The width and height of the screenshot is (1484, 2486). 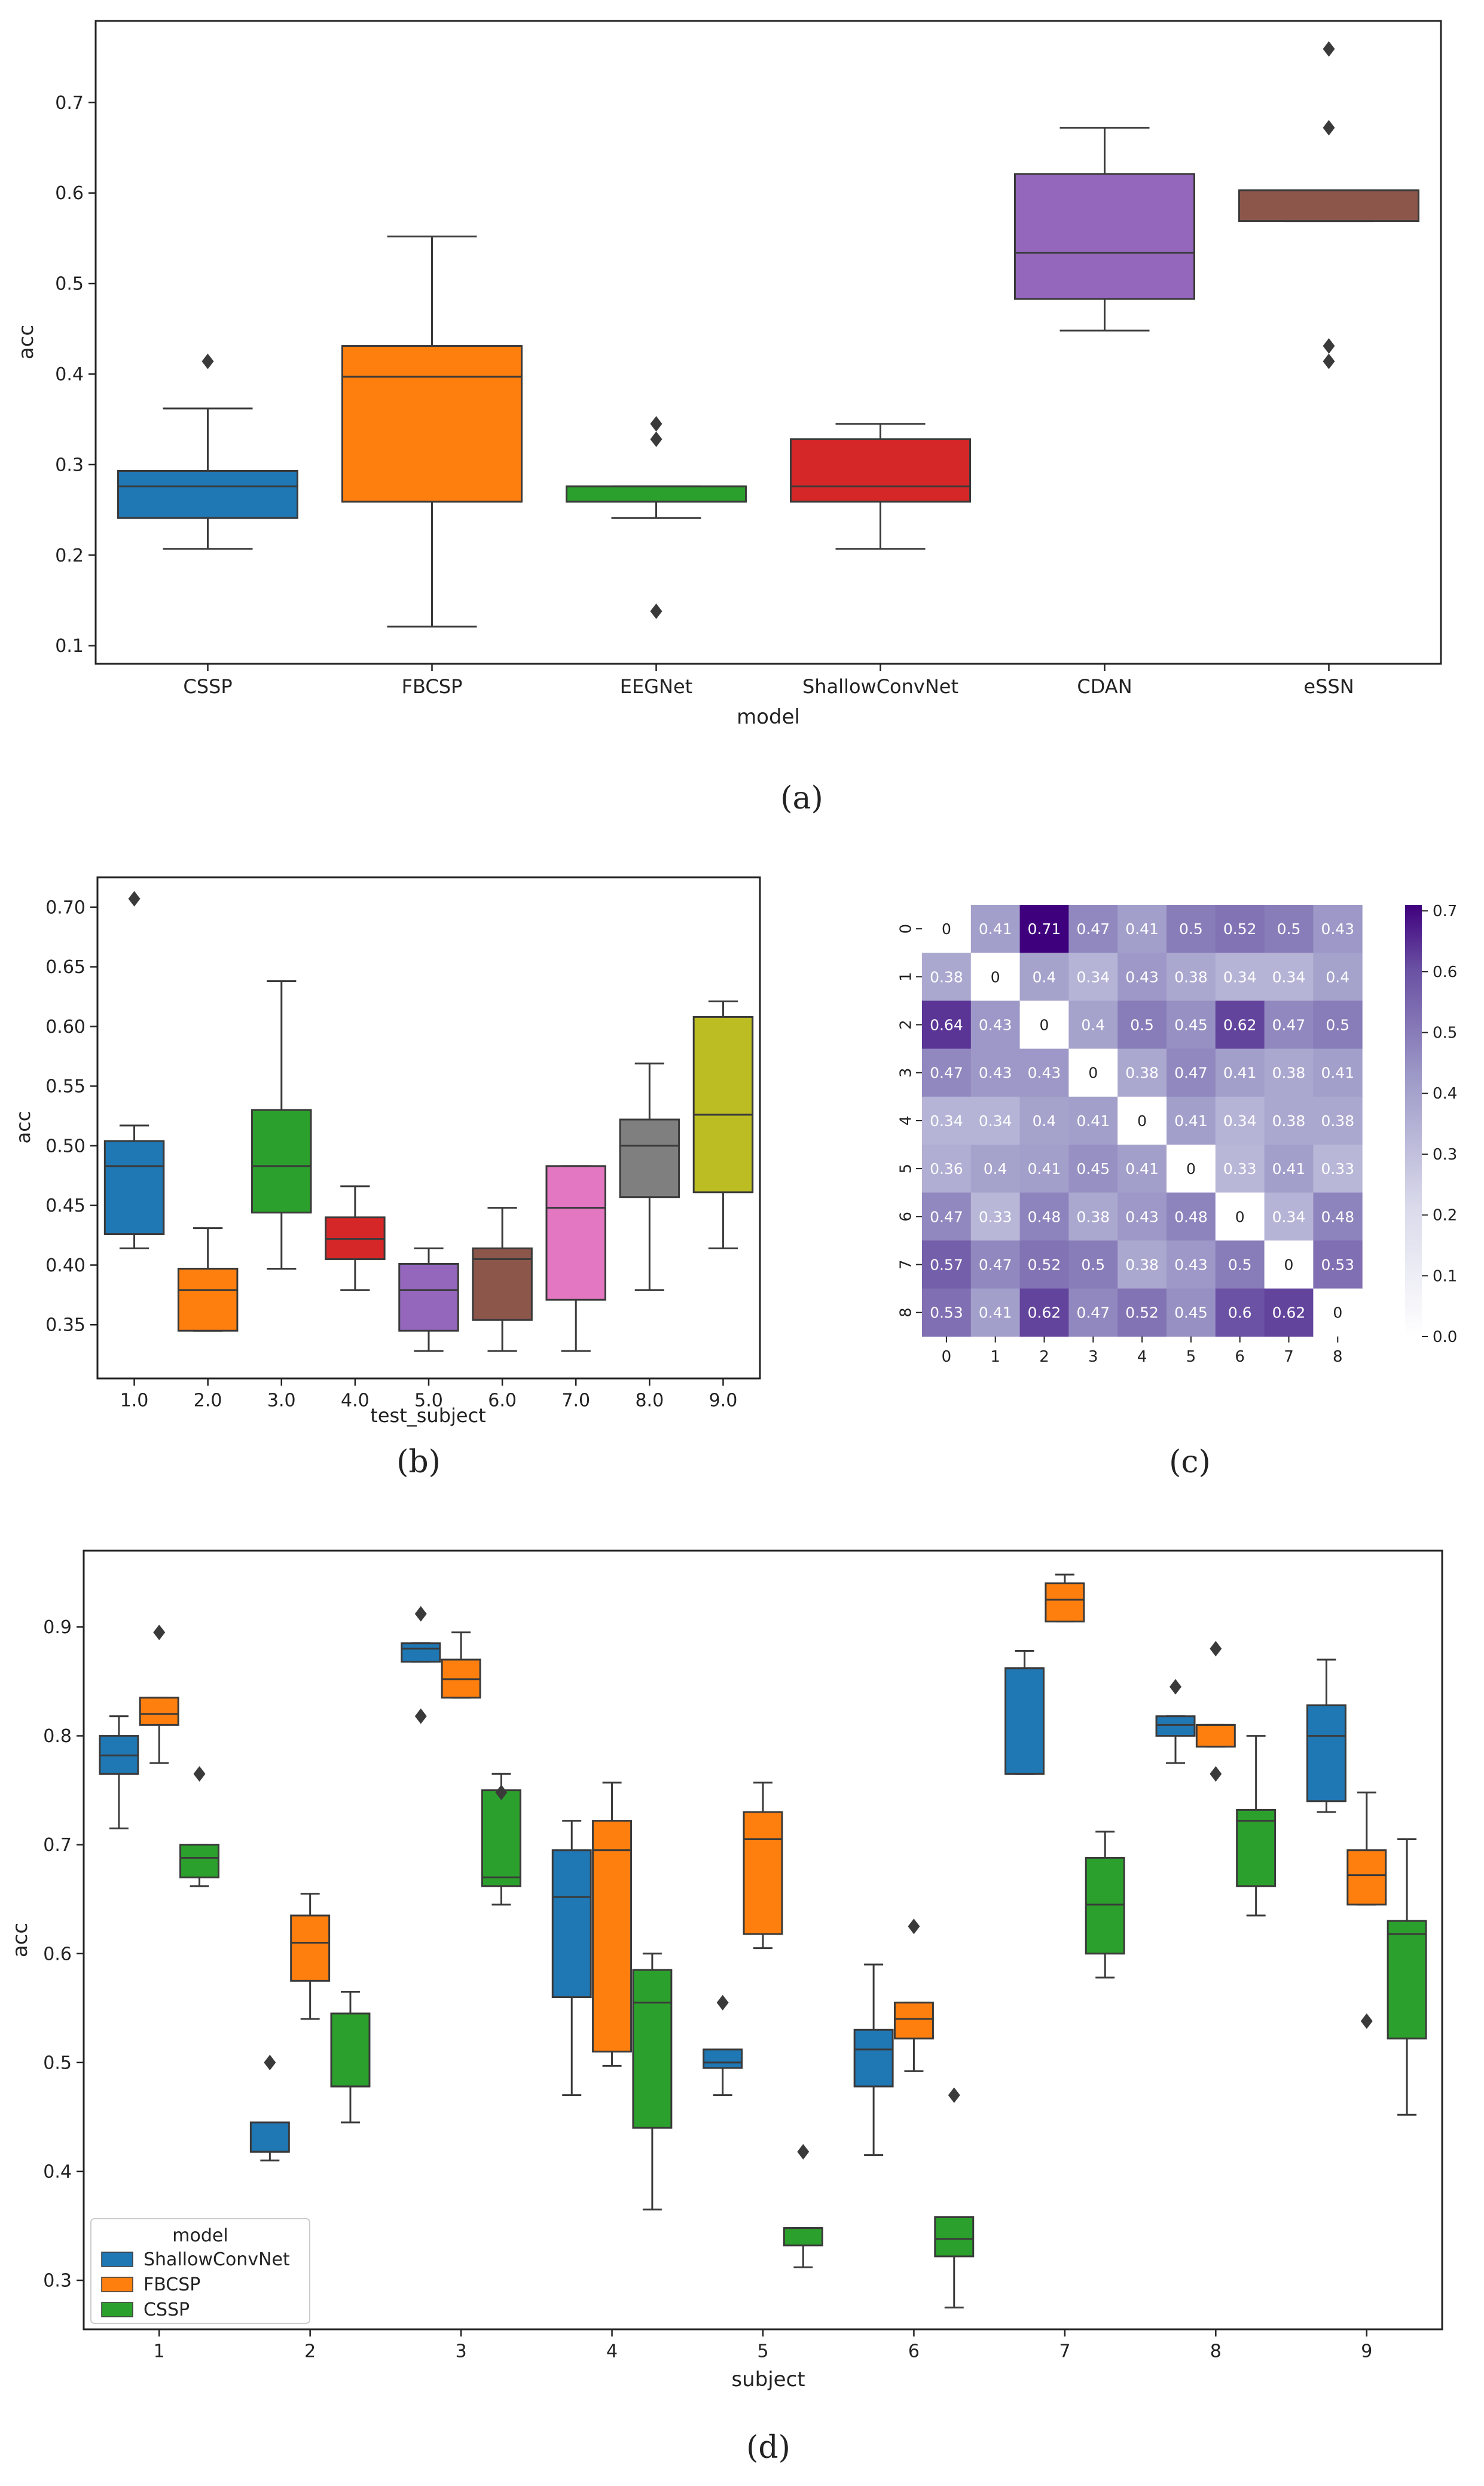 I want to click on heatmap-cell-label: 0.41, so click(x=1289, y=1169).